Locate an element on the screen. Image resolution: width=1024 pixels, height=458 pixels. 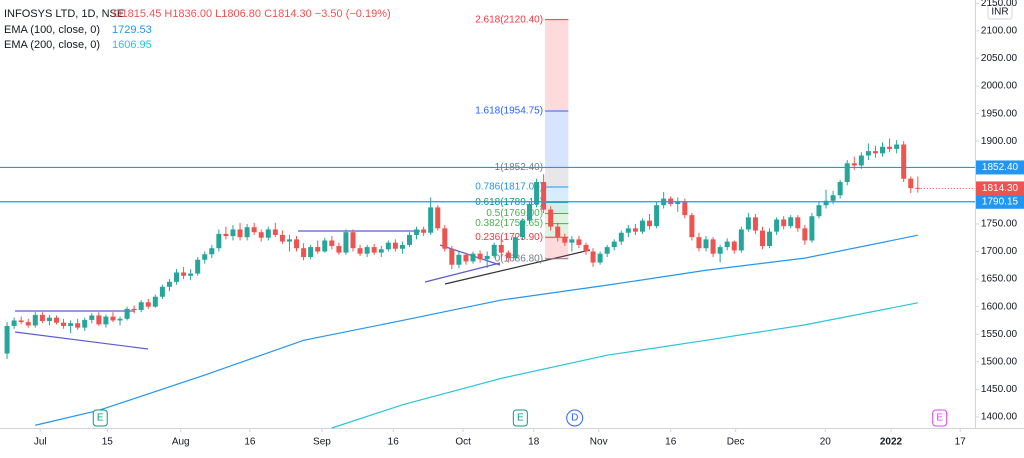
fib-label: 2.618(2120.40) is located at coordinates (509, 19).